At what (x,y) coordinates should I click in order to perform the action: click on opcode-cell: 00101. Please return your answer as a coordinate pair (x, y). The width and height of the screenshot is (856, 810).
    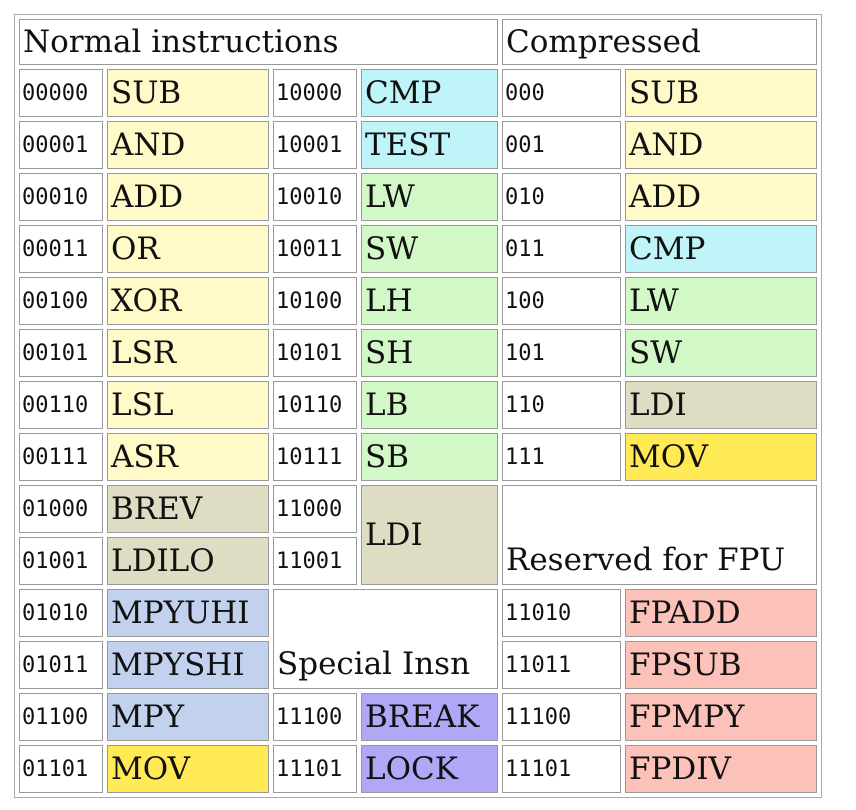
    Looking at the image, I should click on (61, 353).